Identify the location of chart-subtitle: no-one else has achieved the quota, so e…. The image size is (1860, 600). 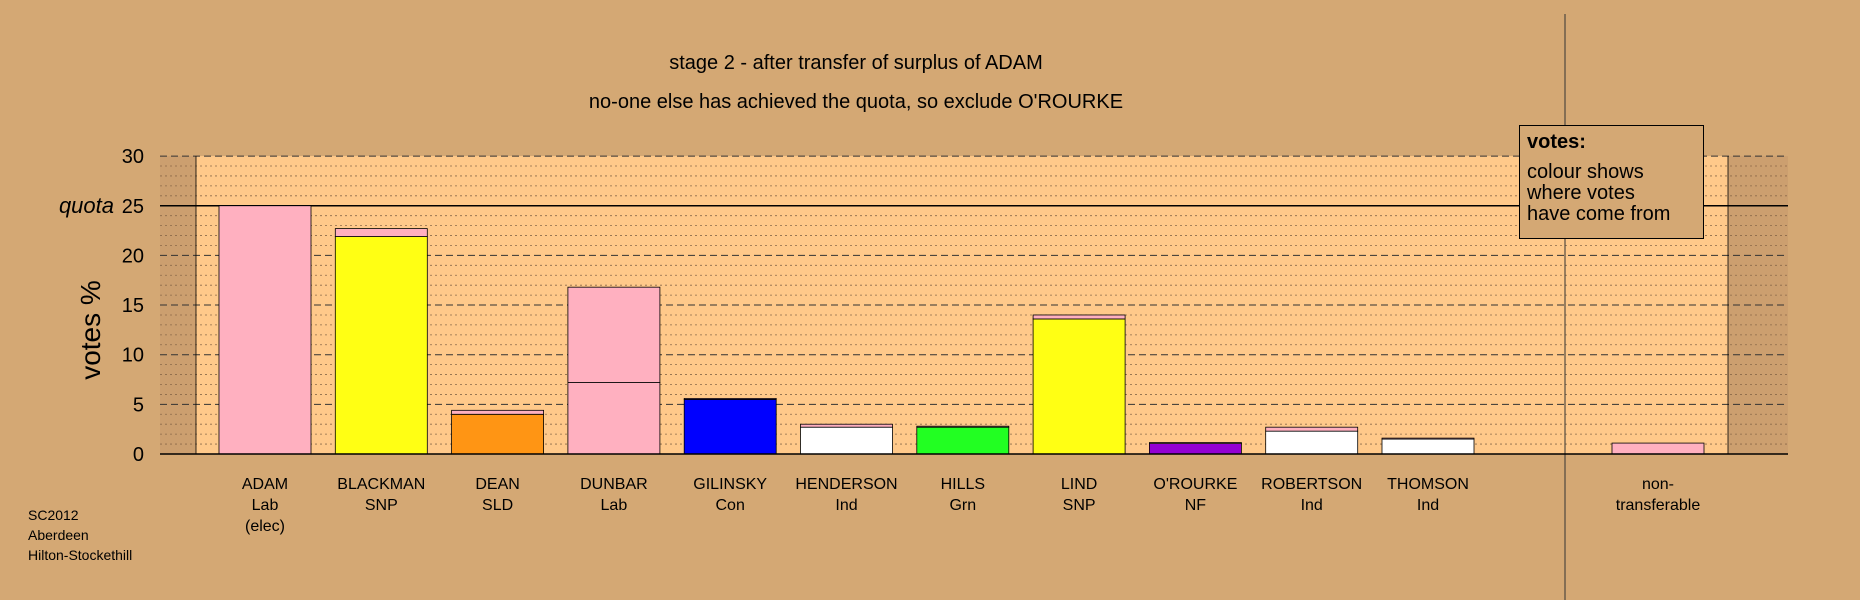
(856, 102).